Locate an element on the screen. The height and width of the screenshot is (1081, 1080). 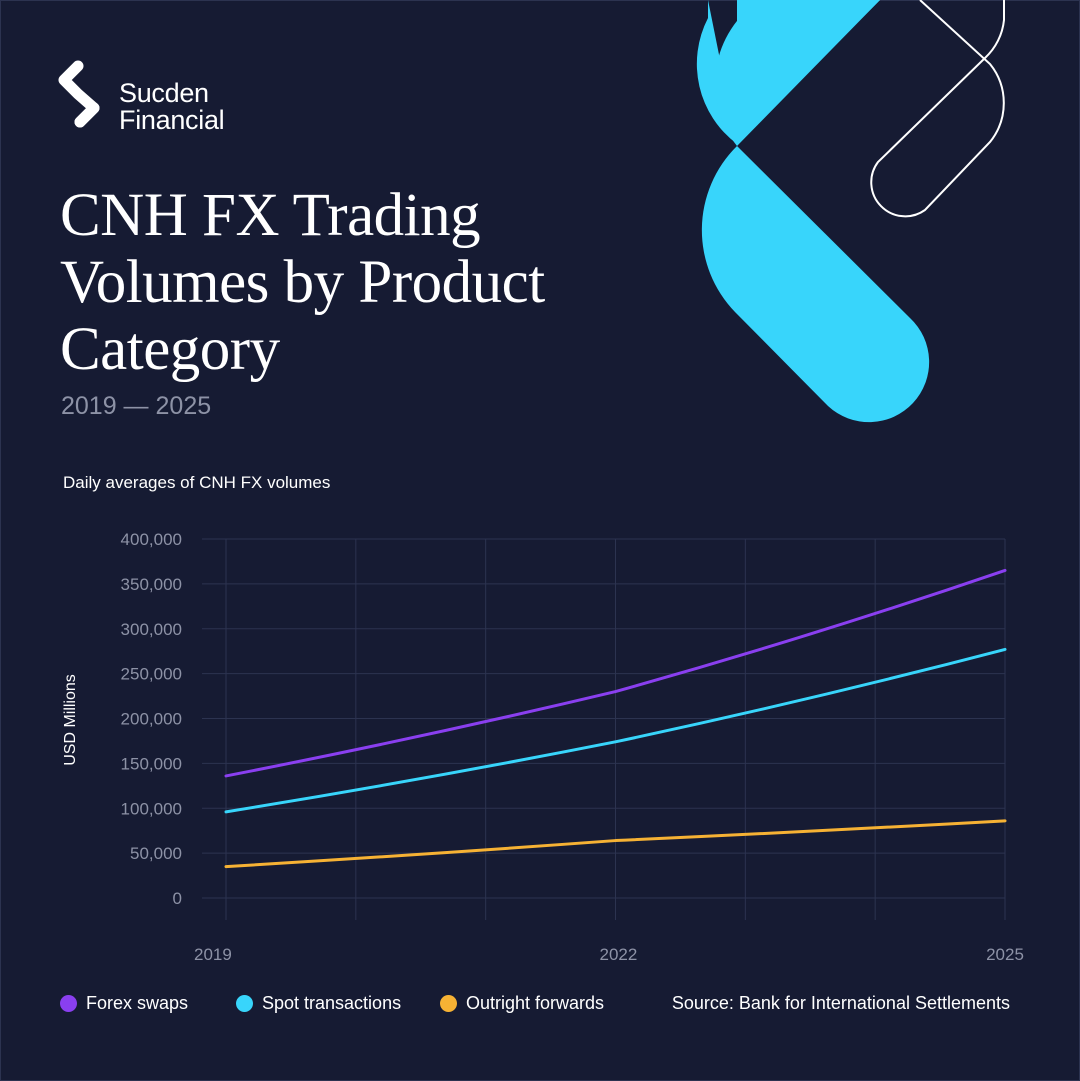
series-line-outright-forwards is located at coordinates (615, 844).